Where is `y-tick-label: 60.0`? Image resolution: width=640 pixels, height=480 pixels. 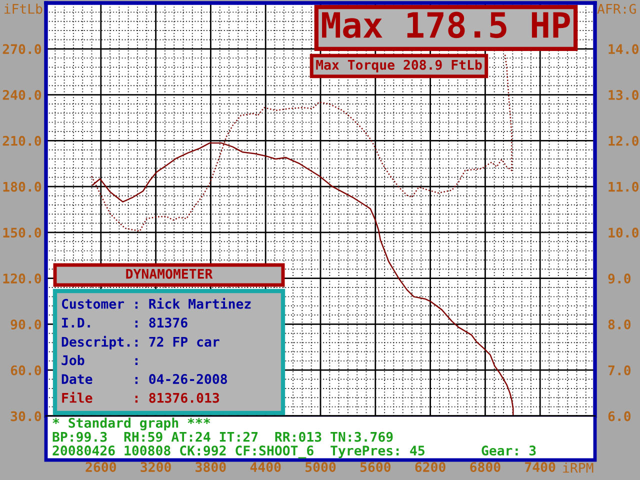
y-tick-label: 60.0 is located at coordinates (26, 370).